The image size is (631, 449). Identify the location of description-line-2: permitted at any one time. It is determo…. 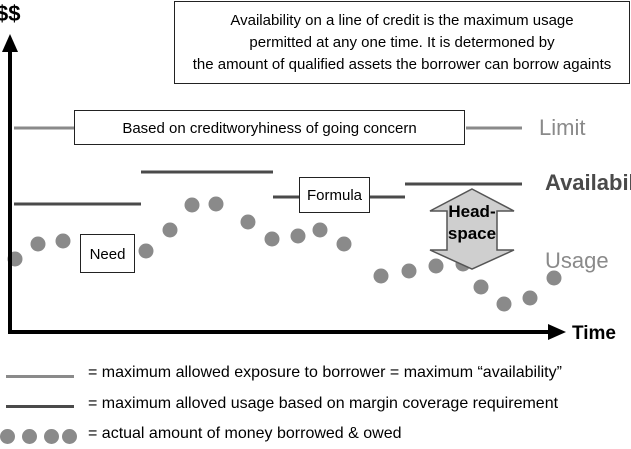
(402, 42).